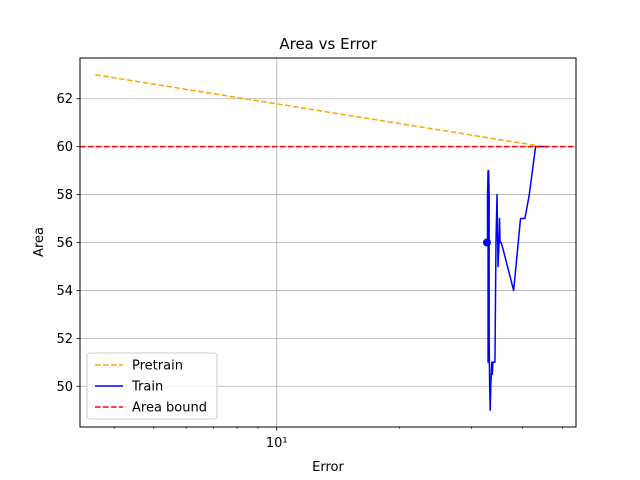  What do you see at coordinates (486, 242) in the screenshot?
I see `highlight-point` at bounding box center [486, 242].